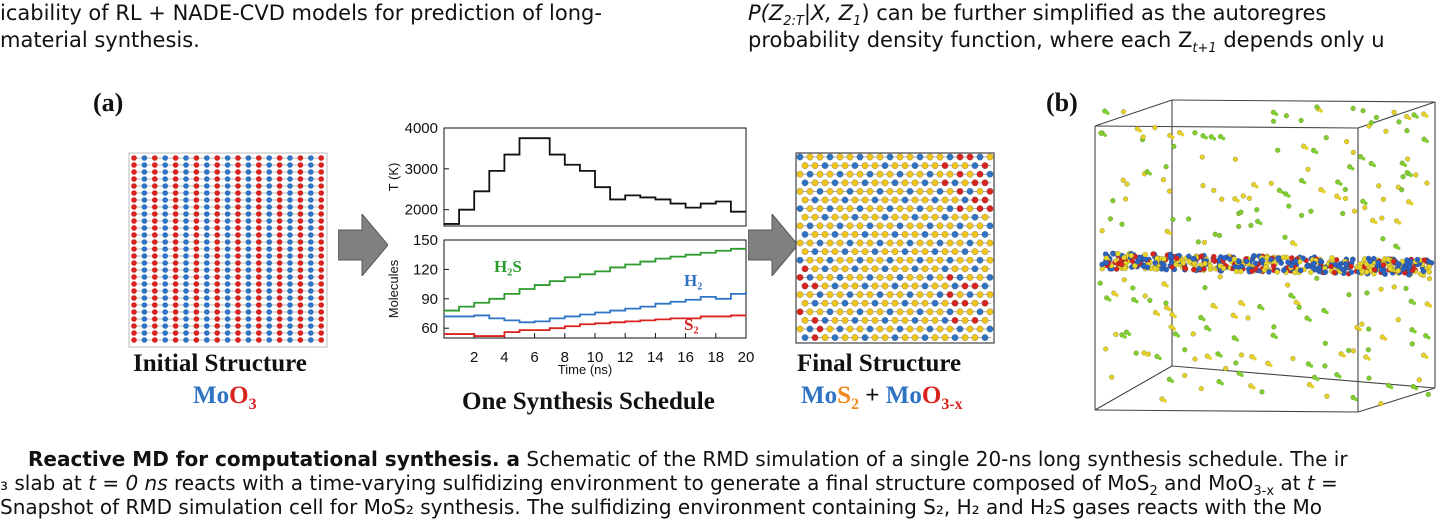  What do you see at coordinates (766, 13) in the screenshot?
I see `eq-p-z: P(Z` at bounding box center [766, 13].